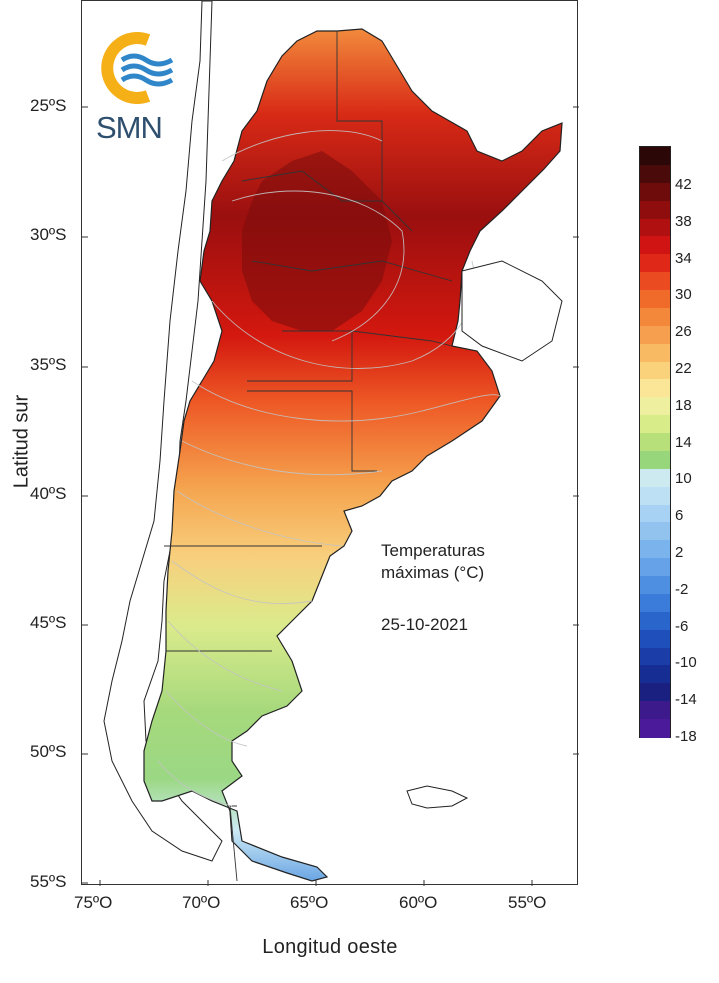  Describe the element at coordinates (686, 736) in the screenshot. I see `colorbar-label: -18` at that location.